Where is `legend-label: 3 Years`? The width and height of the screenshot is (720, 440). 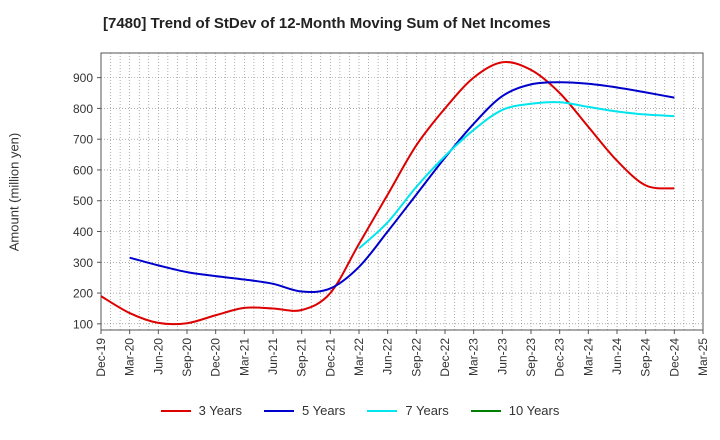
legend-label: 3 Years is located at coordinates (220, 410).